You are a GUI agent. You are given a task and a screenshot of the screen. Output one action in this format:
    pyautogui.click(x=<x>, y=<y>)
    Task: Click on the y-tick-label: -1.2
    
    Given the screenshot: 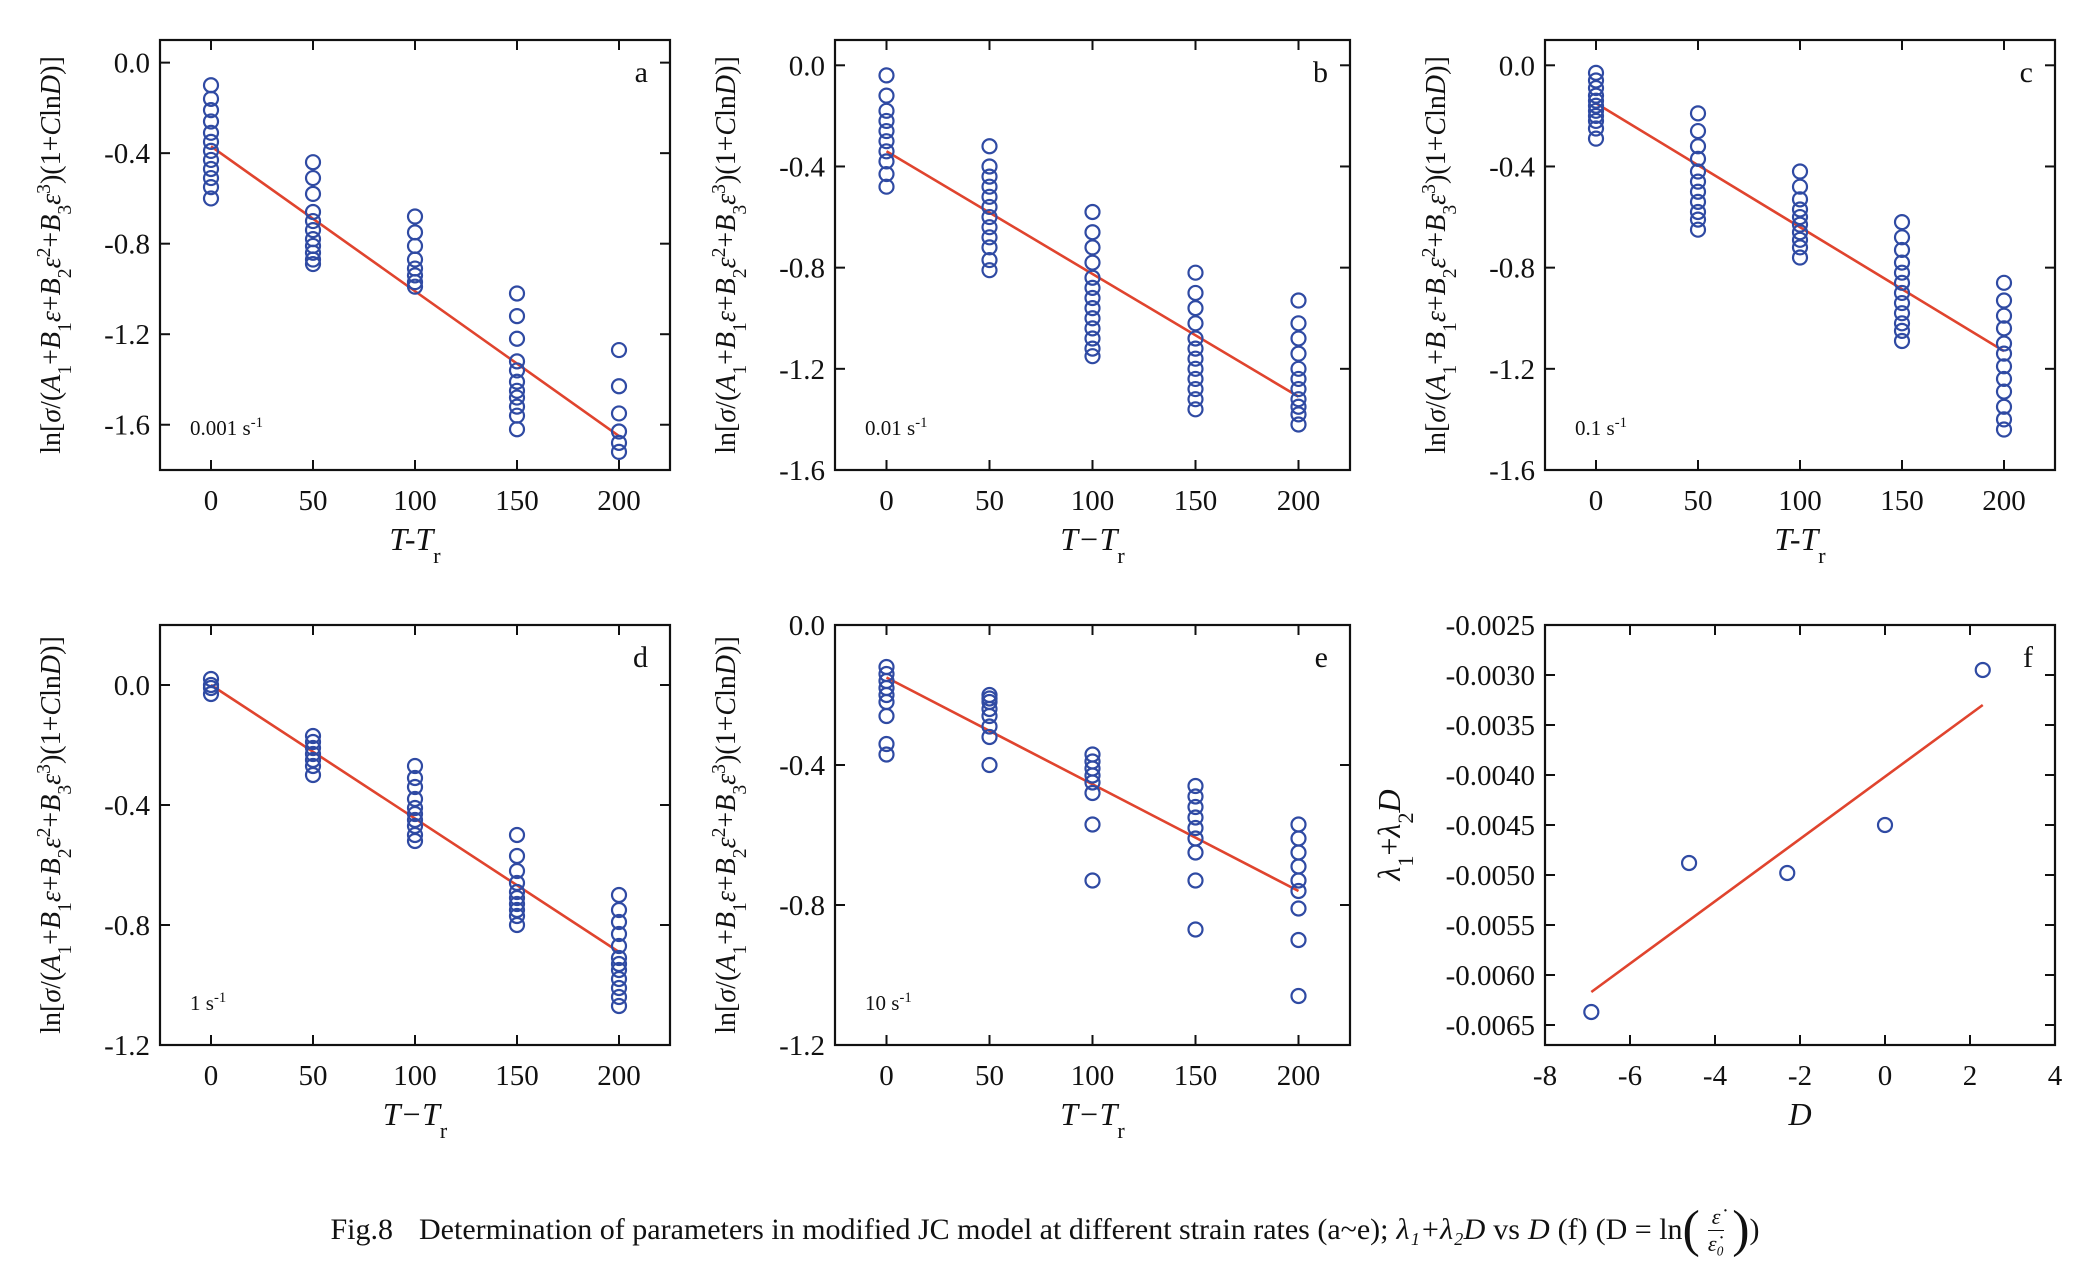 What is the action you would take?
    pyautogui.click(x=127, y=1046)
    